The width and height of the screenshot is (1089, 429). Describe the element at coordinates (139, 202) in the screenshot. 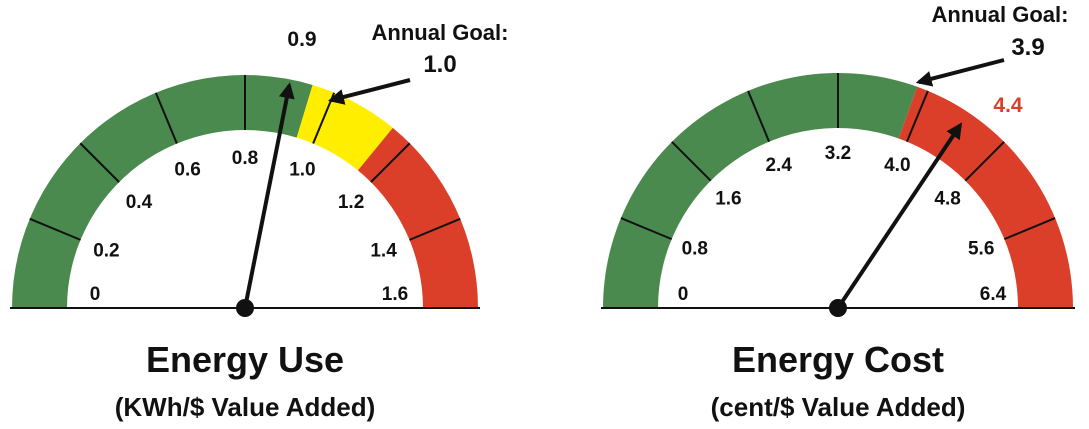

I see `tick-label: 0.4` at that location.